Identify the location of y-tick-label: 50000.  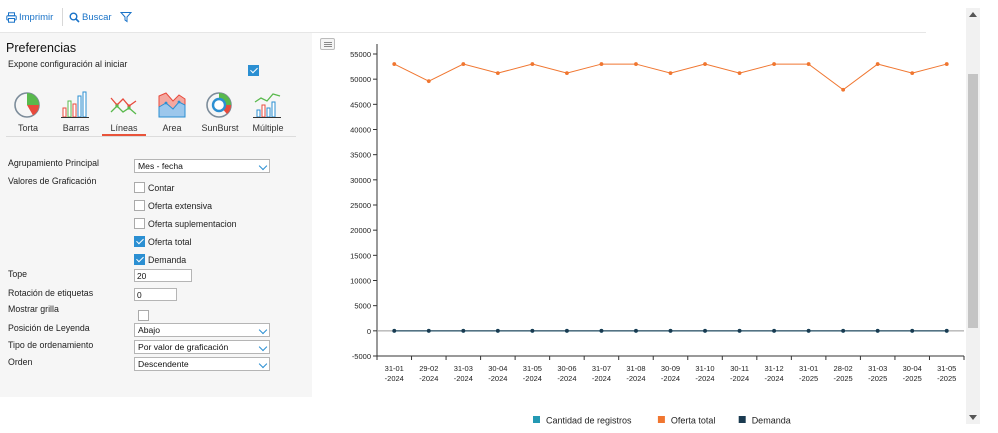
(360, 79).